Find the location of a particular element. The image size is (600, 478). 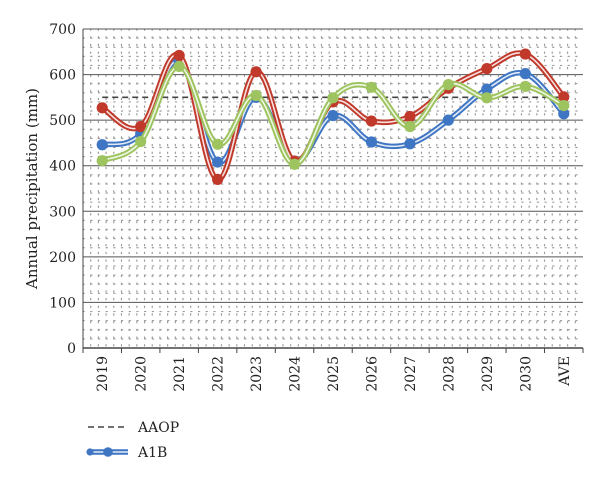

x-tick-label: 2022 is located at coordinates (219, 374).